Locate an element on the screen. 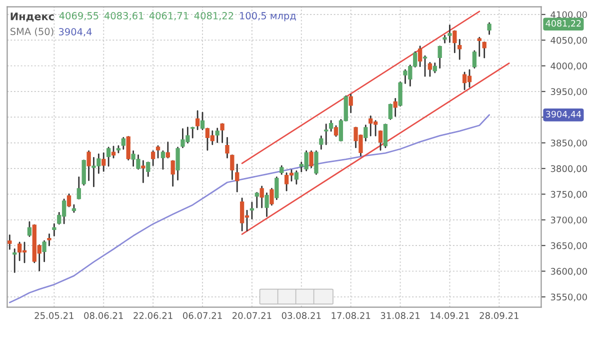  x-tick-label: 14.09.21 is located at coordinates (449, 315).